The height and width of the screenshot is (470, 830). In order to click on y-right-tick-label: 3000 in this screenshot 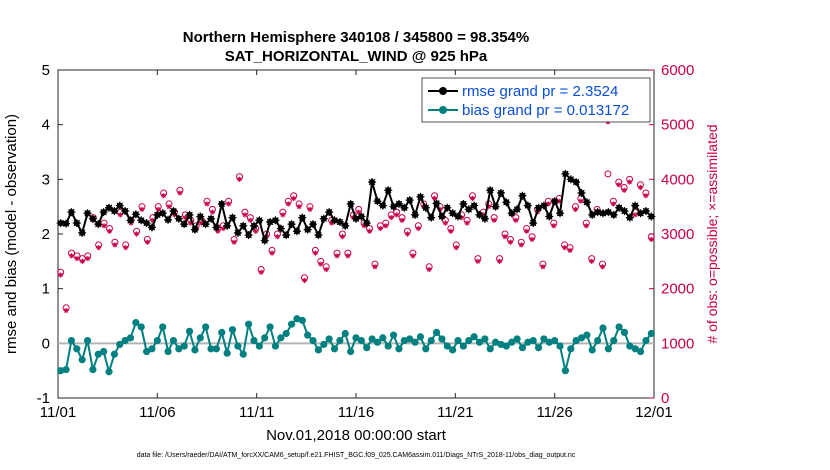, I will do `click(677, 234)`.